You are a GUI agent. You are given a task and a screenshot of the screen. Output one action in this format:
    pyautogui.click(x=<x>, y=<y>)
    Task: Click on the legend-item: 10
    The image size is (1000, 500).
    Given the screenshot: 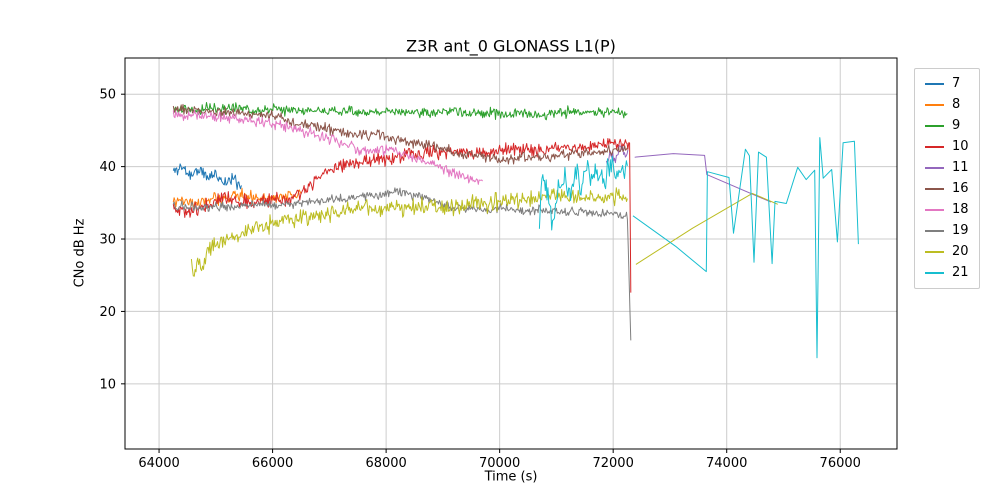 What is the action you would take?
    pyautogui.click(x=947, y=147)
    